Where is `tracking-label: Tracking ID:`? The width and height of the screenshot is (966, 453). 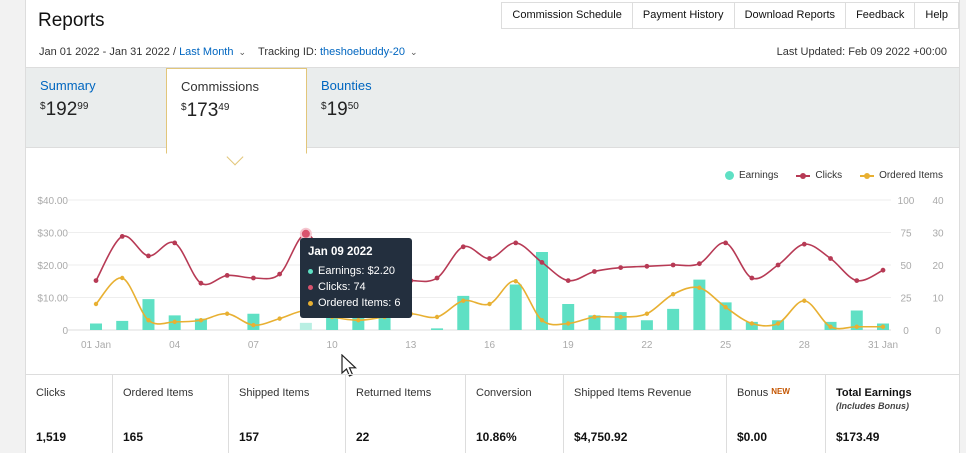
tracking-label: Tracking ID: is located at coordinates (287, 52).